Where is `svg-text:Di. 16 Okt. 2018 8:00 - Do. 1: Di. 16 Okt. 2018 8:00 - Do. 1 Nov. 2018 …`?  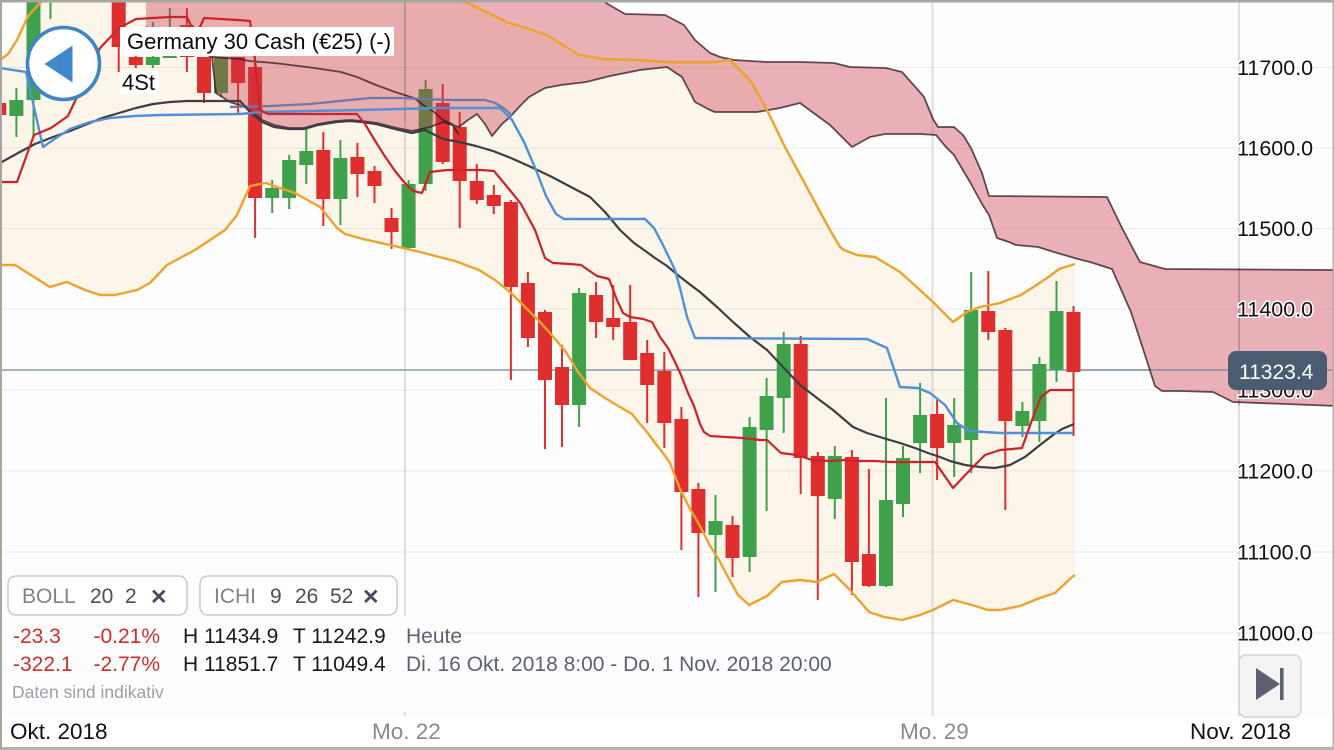 svg-text:Di. 16 Okt. 2018 8:00 - Do. 1: Di. 16 Okt. 2018 8:00 - Do. 1 Nov. 2018 … is located at coordinates (619, 664).